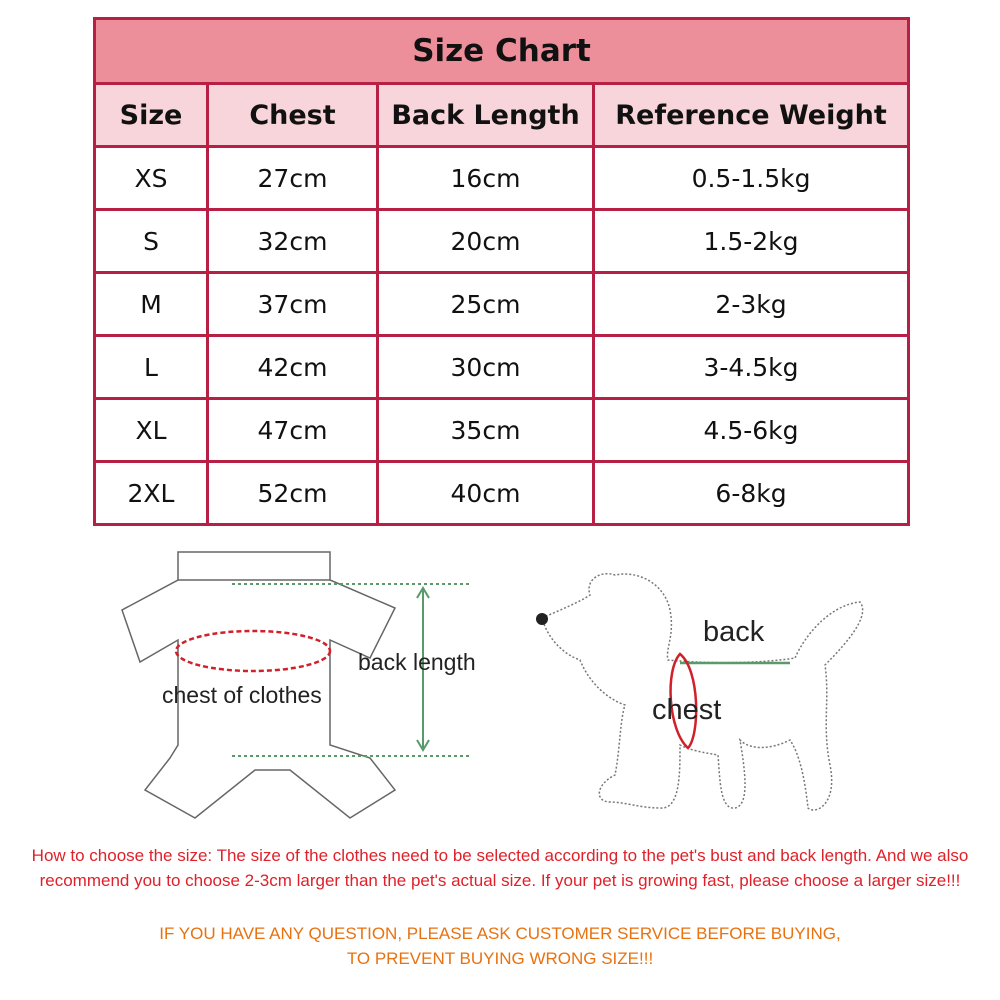 The height and width of the screenshot is (1000, 1000). Describe the element at coordinates (751, 304) in the screenshot. I see `cell-weight: 2-3kg` at that location.